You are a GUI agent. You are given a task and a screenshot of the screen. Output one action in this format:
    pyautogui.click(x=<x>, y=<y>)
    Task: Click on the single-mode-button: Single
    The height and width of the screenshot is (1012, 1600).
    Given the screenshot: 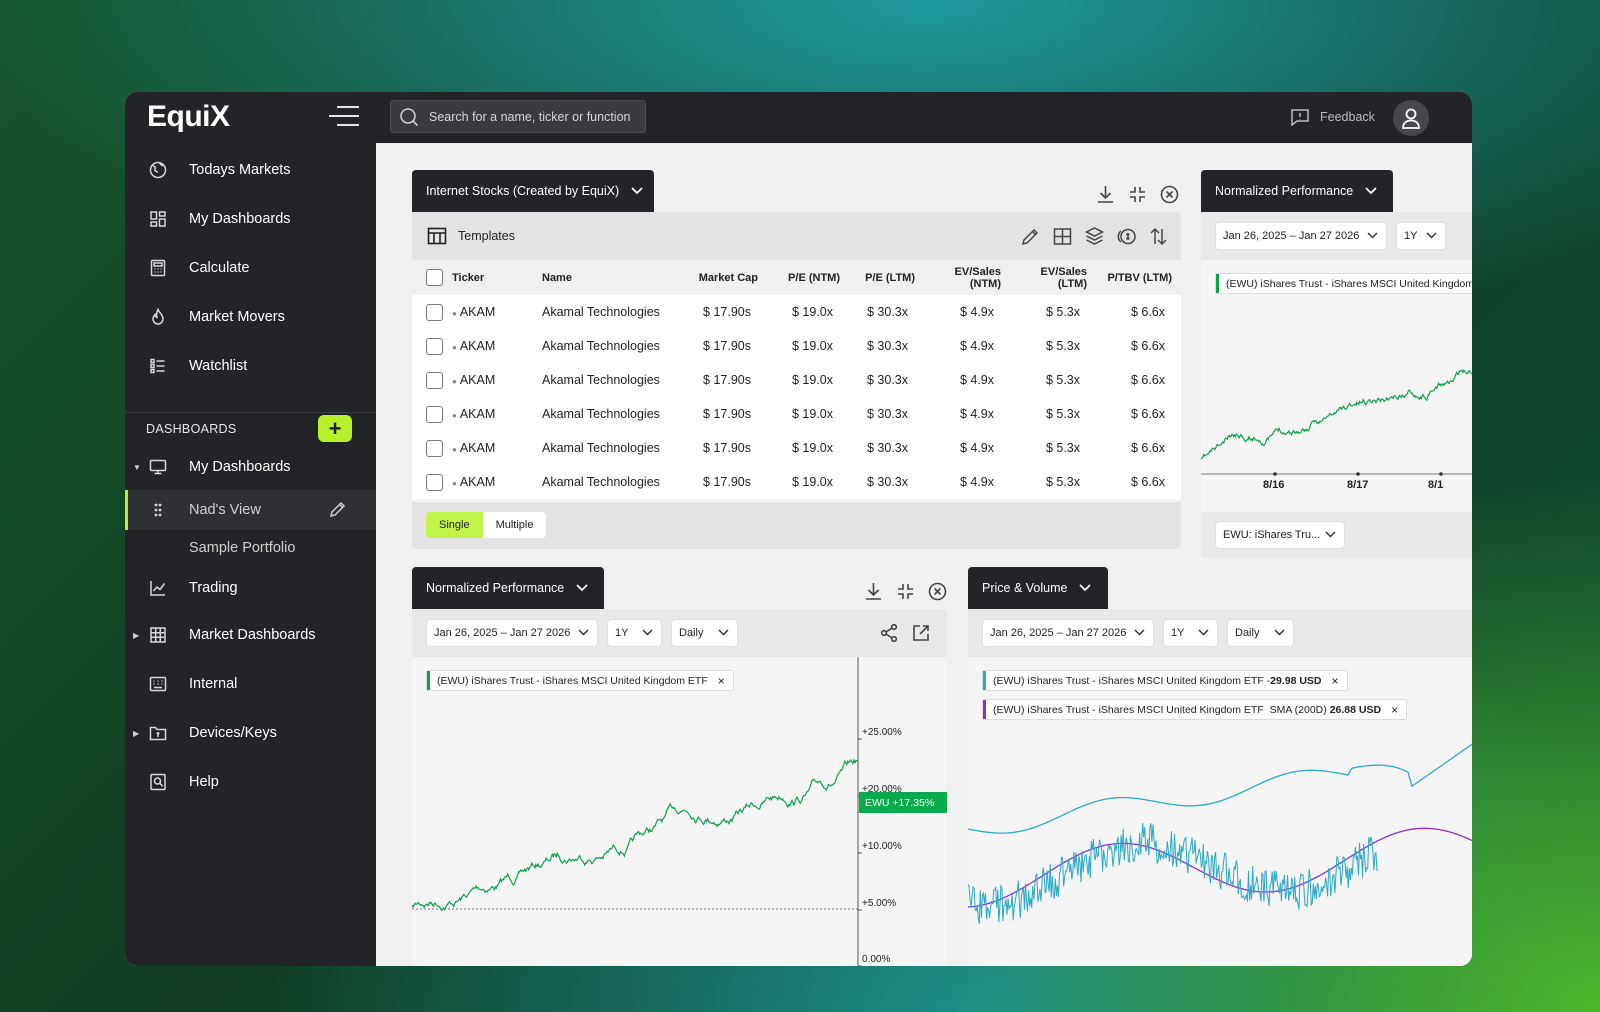 What is the action you would take?
    pyautogui.click(x=454, y=525)
    